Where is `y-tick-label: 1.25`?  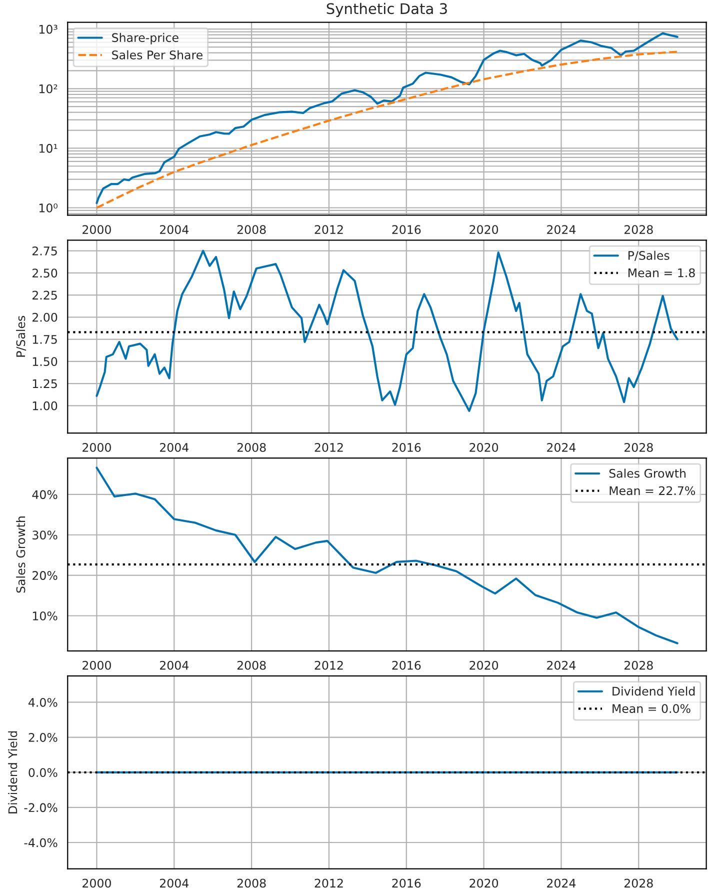
y-tick-label: 1.25 is located at coordinates (44, 383).